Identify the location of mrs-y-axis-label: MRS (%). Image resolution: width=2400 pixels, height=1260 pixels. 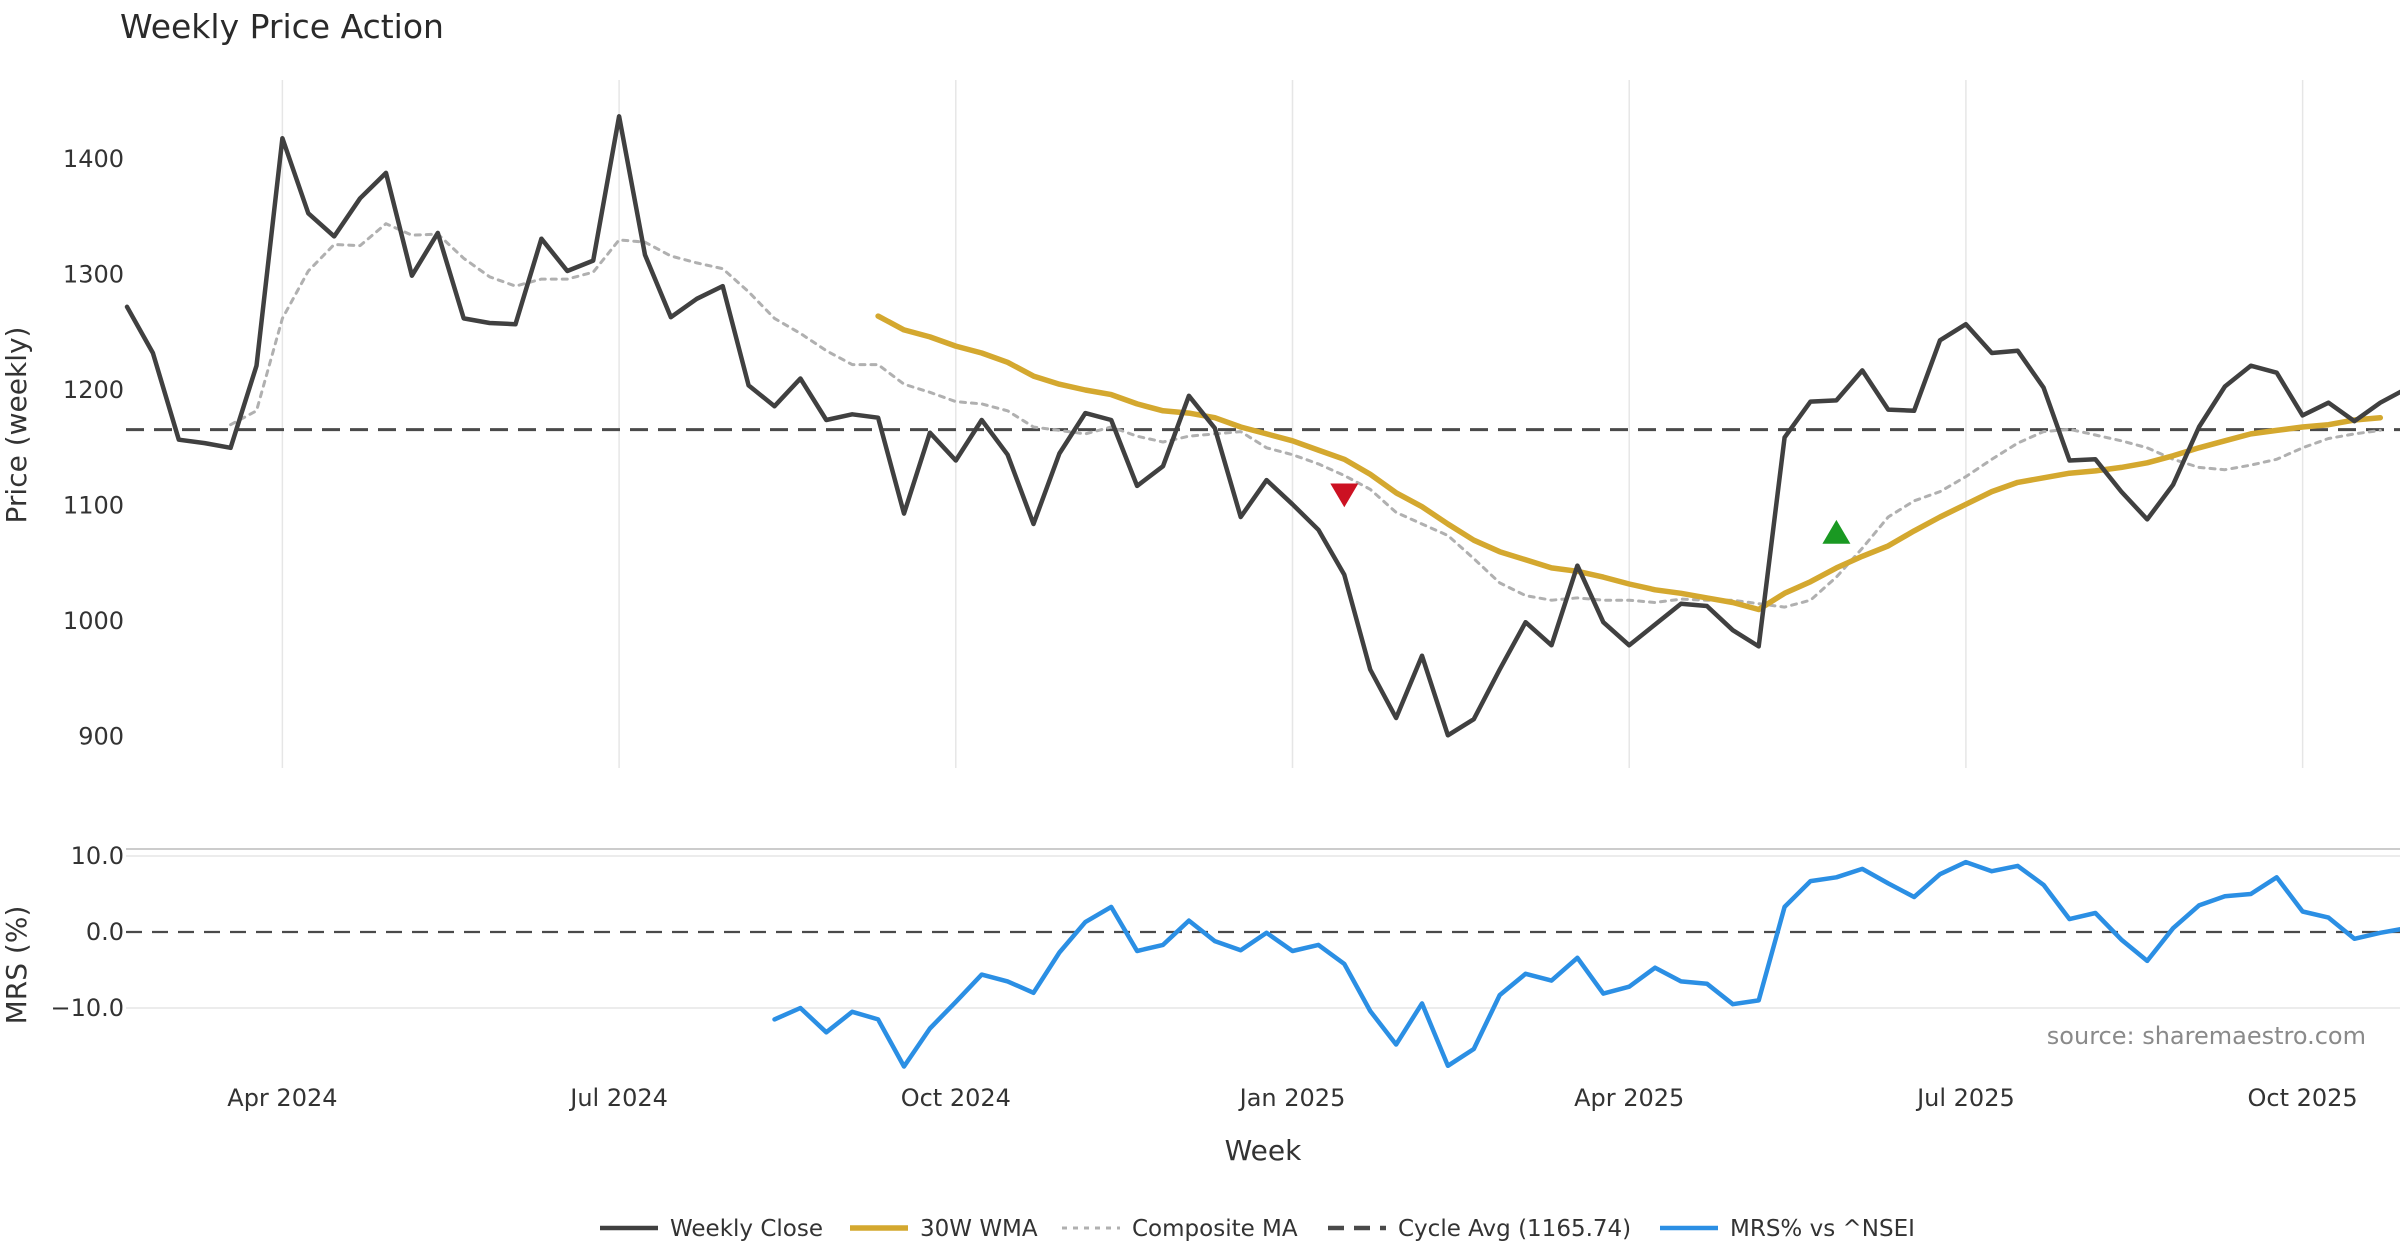
(16, 965).